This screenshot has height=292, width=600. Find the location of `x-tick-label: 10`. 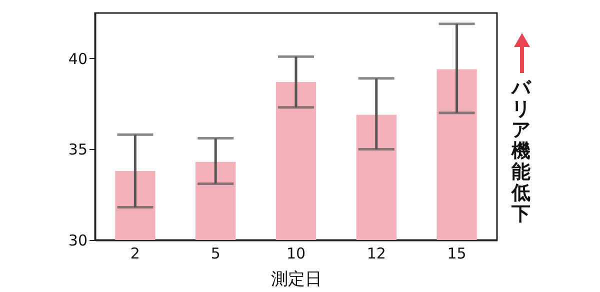

x-tick-label: 10 is located at coordinates (296, 253).